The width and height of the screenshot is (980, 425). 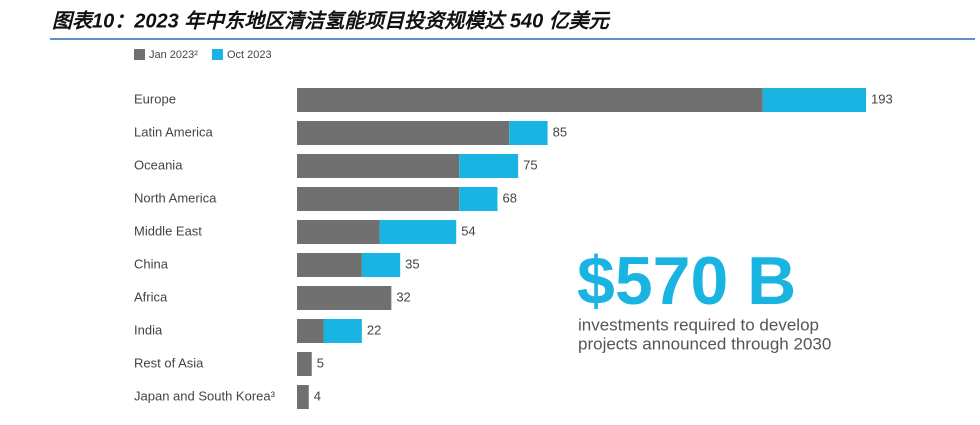 What do you see at coordinates (151, 296) in the screenshot?
I see `y-tick-label: Africa` at bounding box center [151, 296].